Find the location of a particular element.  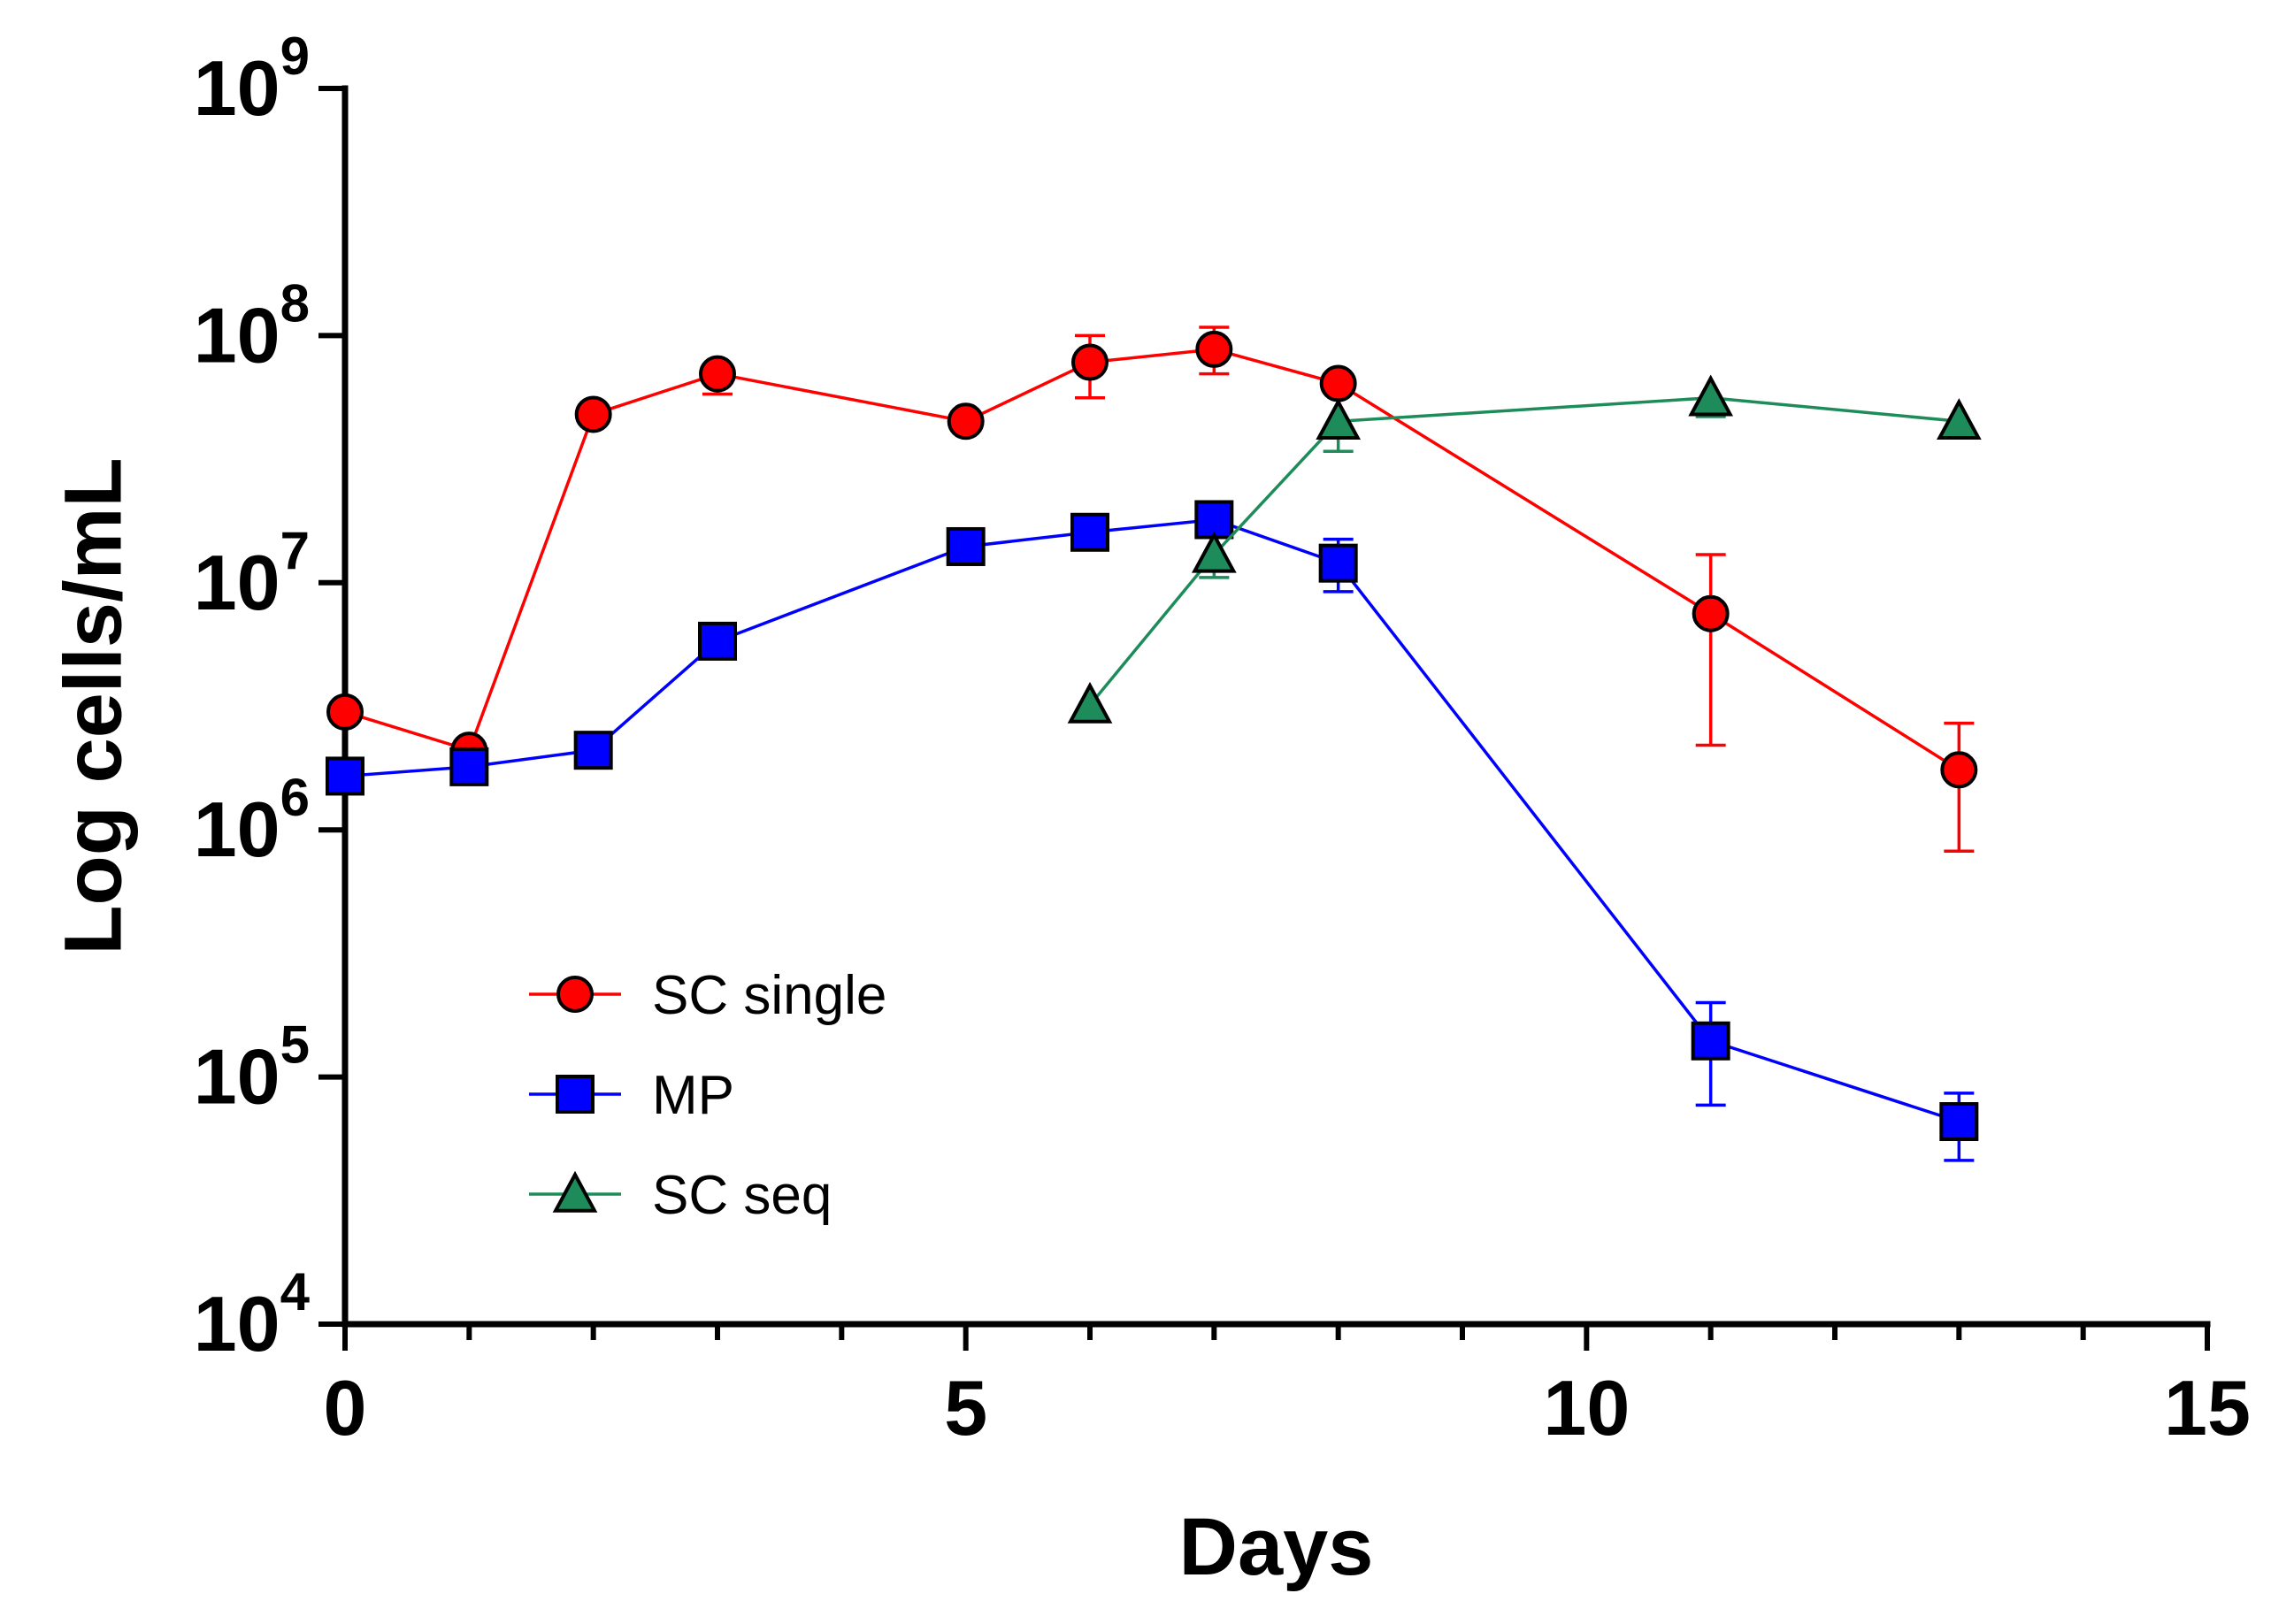

y-axis-title: Log cells/mL is located at coordinates (93, 705).